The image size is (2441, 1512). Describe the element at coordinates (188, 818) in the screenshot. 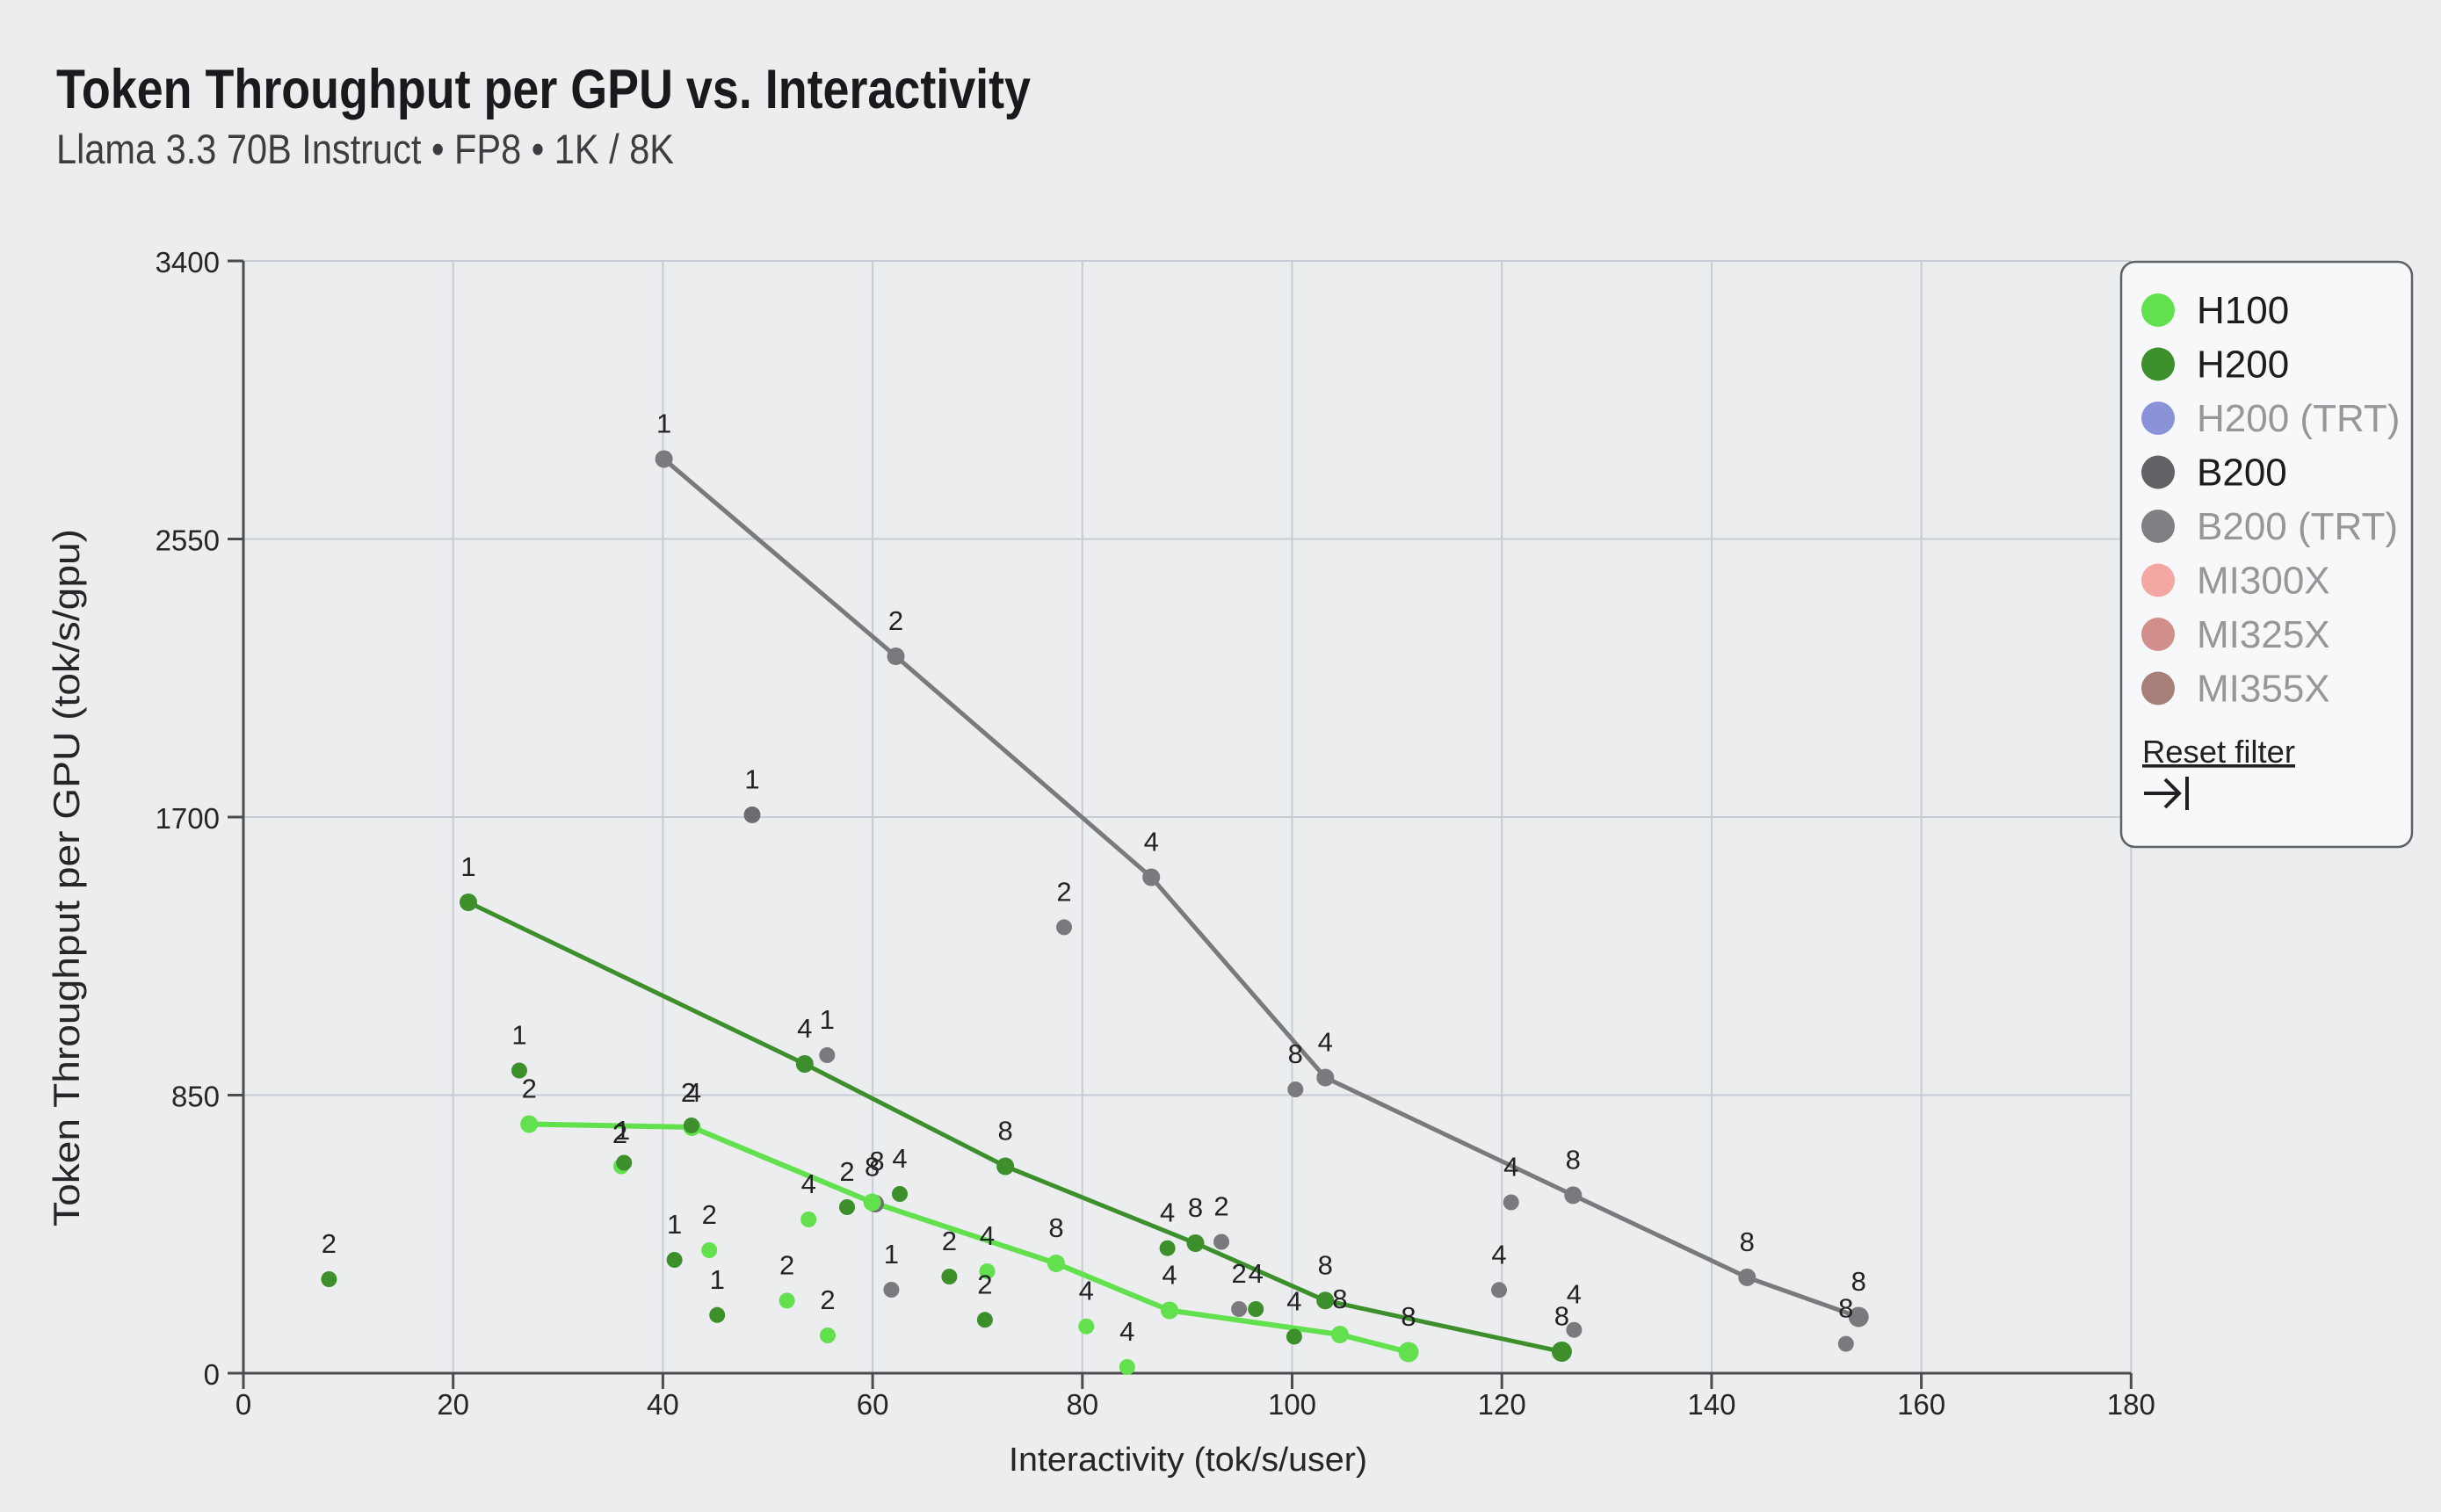

I see `svg-text: 1700` at that location.